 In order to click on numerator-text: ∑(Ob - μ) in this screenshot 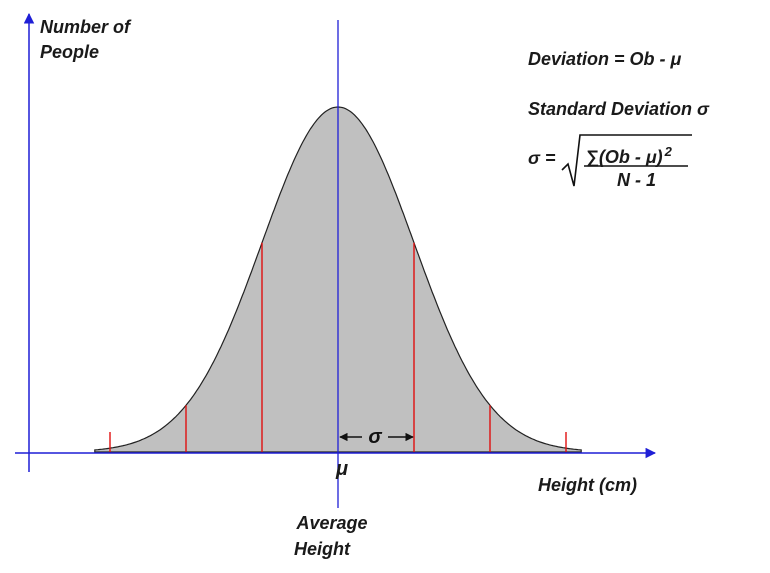, I will do `click(624, 157)`.